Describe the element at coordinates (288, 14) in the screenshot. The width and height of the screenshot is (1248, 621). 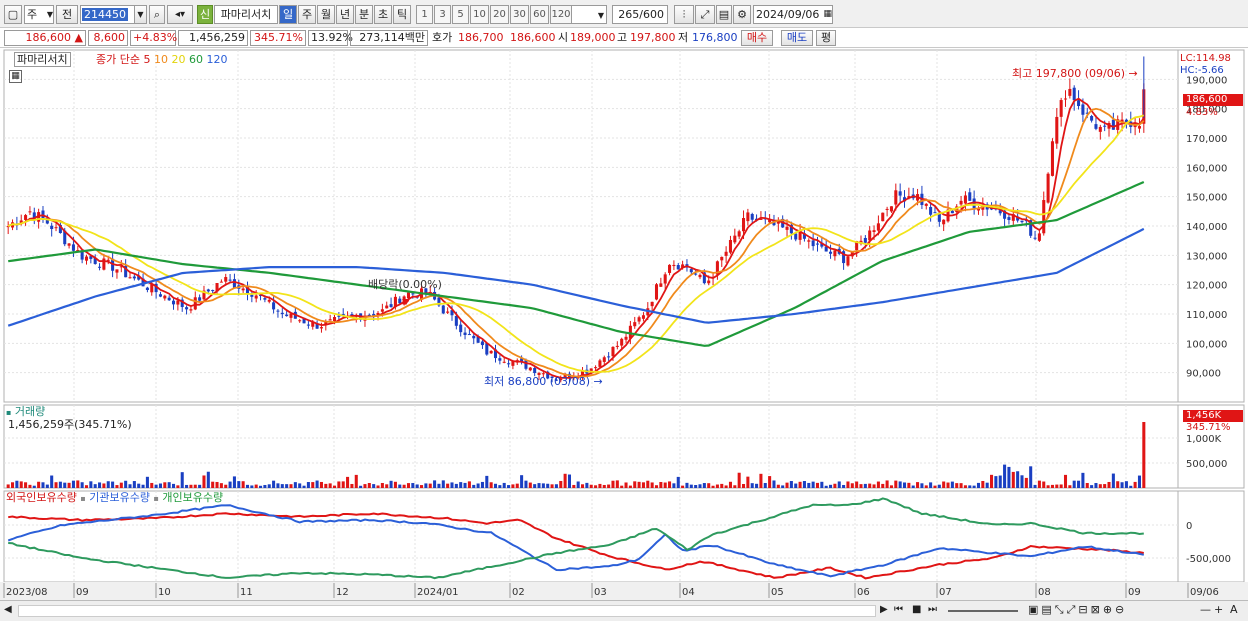
I see `period-tab: 일` at that location.